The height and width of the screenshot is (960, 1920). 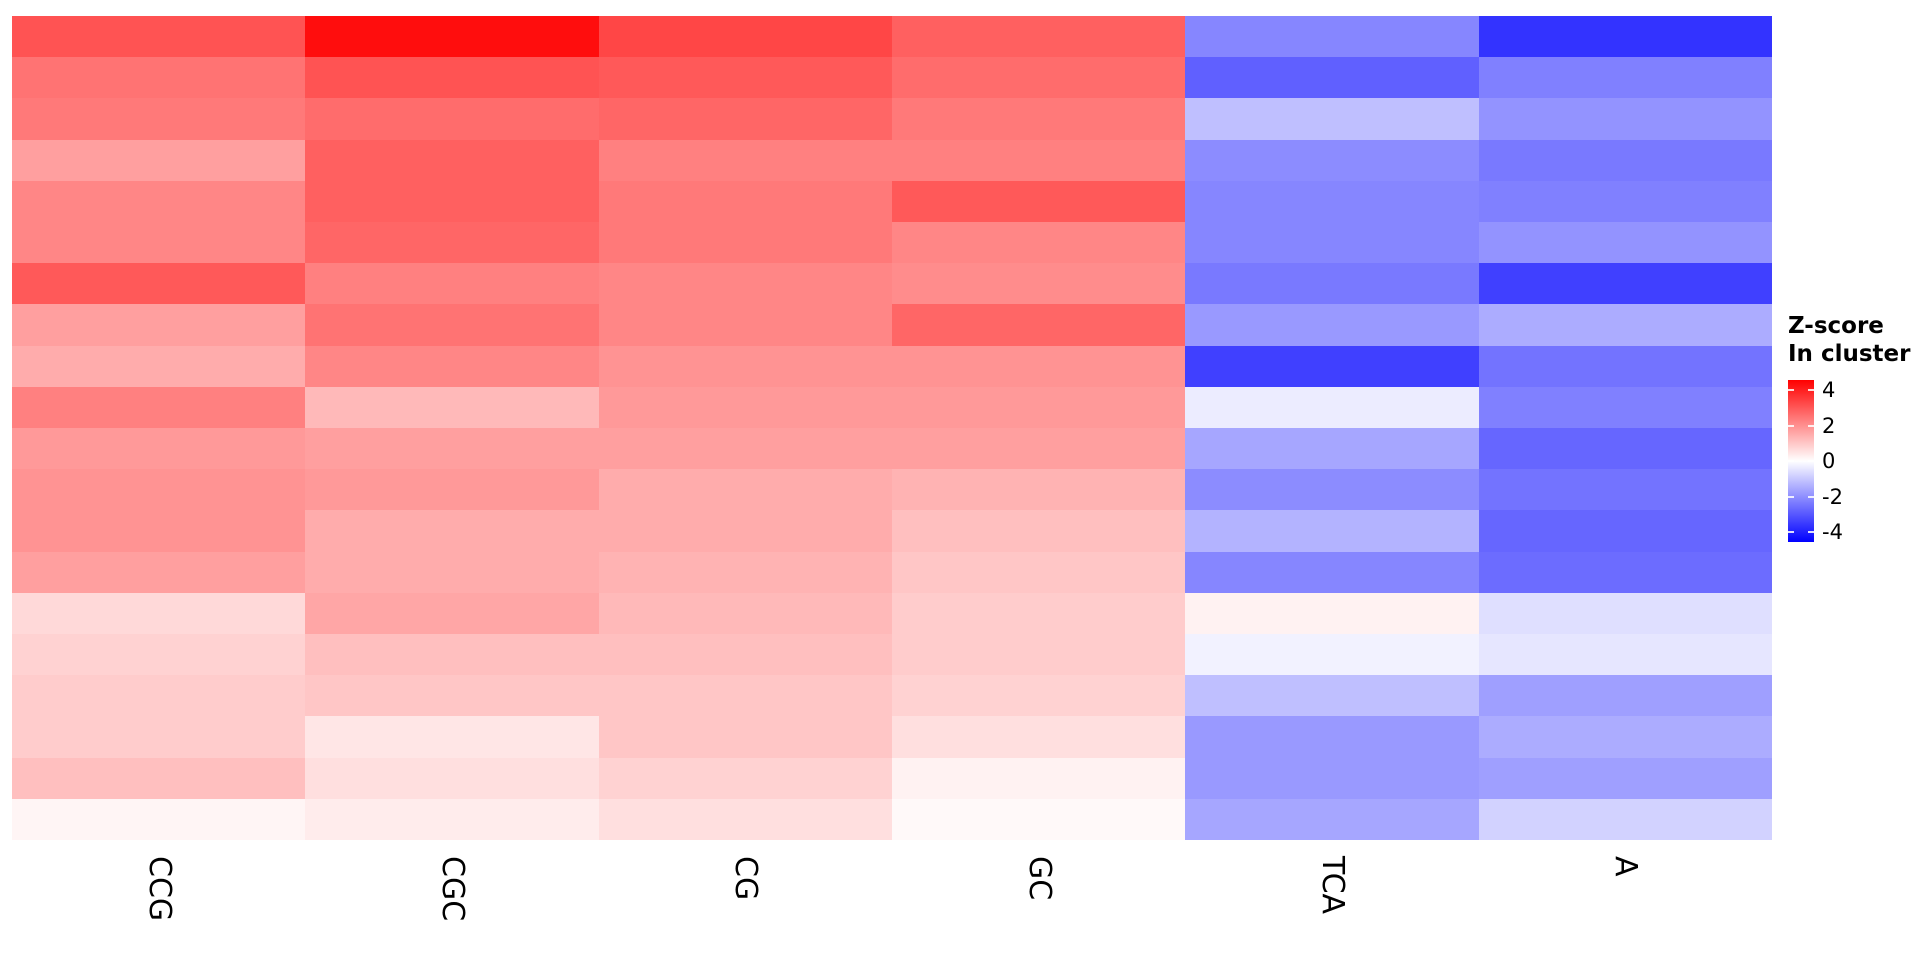 I want to click on x-axis-label: CGC, so click(x=452, y=889).